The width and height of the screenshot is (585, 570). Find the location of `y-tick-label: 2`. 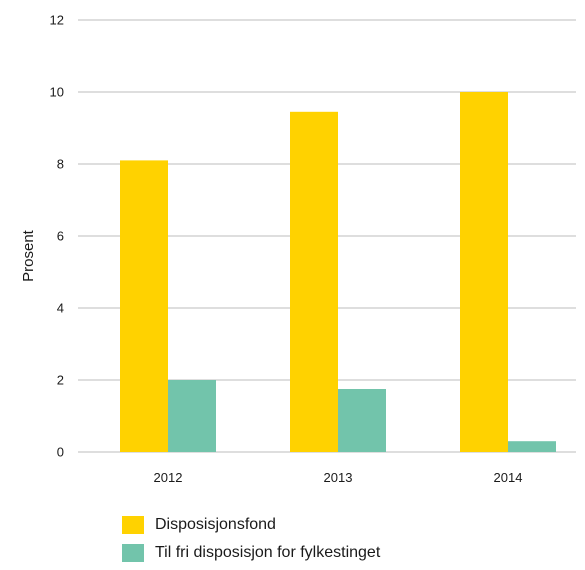

y-tick-label: 2 is located at coordinates (60, 380).